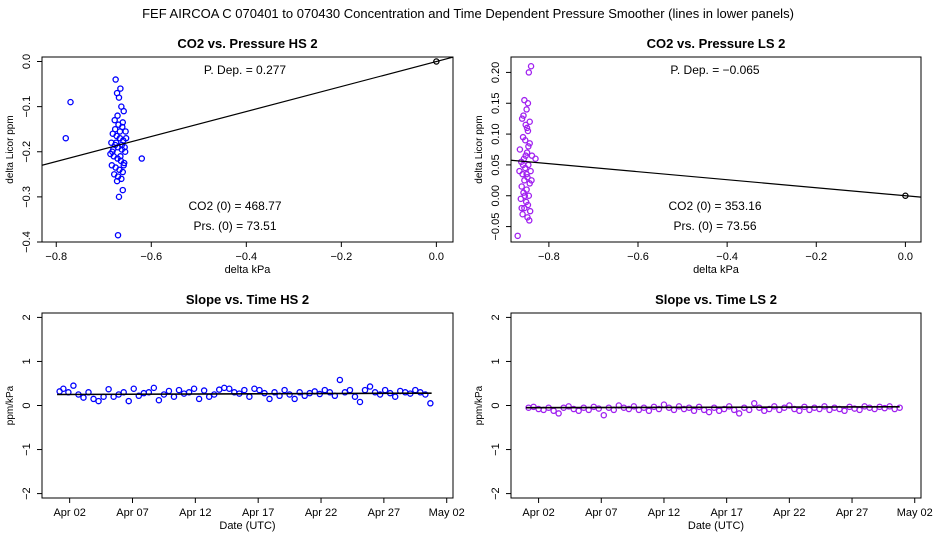 The height and width of the screenshot is (540, 936). What do you see at coordinates (716, 178) in the screenshot?
I see `fit-line` at bounding box center [716, 178].